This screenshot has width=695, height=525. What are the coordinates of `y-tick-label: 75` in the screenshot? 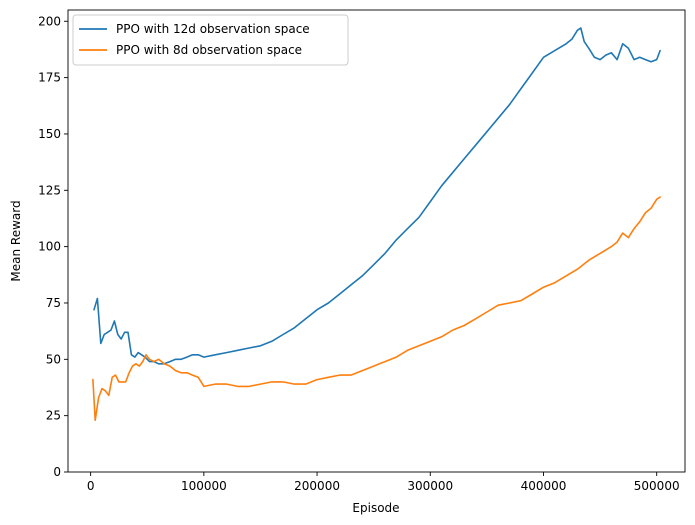 It's located at (53, 303).